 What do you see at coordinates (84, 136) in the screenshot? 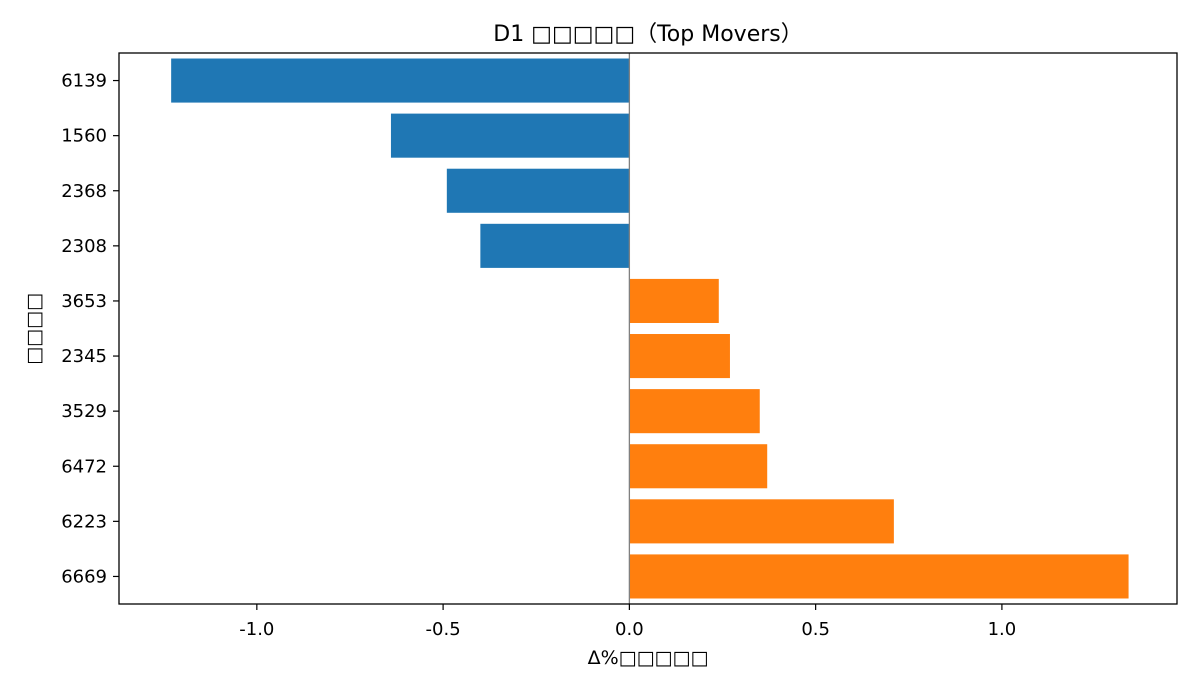
I see `y-tick-label: 1560` at bounding box center [84, 136].